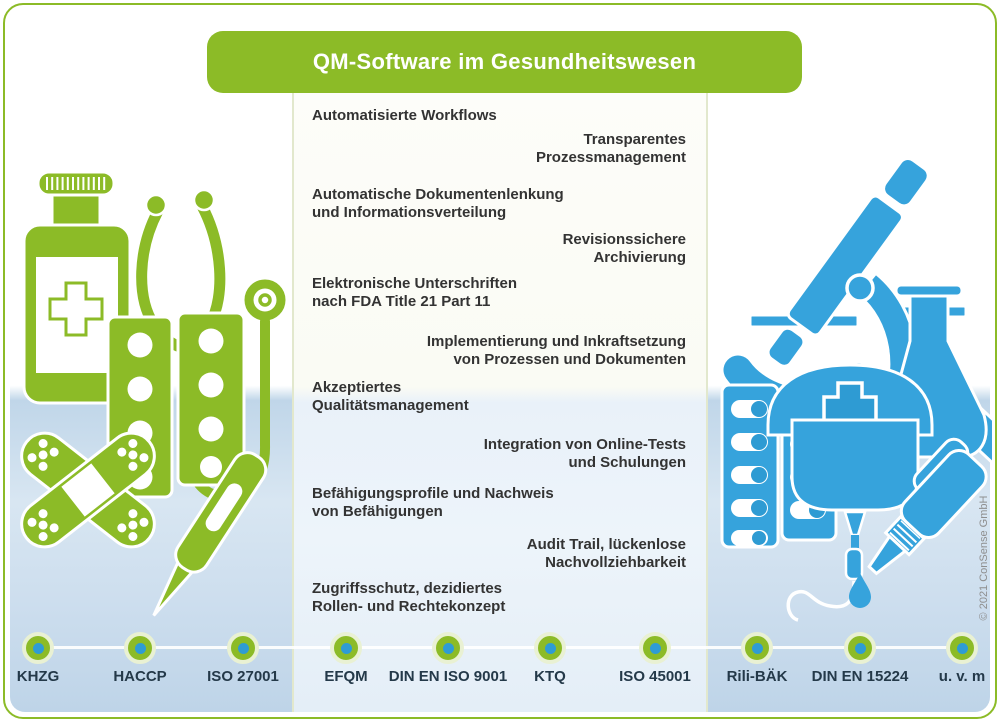 The height and width of the screenshot is (721, 1000). Describe the element at coordinates (610, 148) in the screenshot. I see `feature-item: Transparentes Prozessmanagement` at that location.